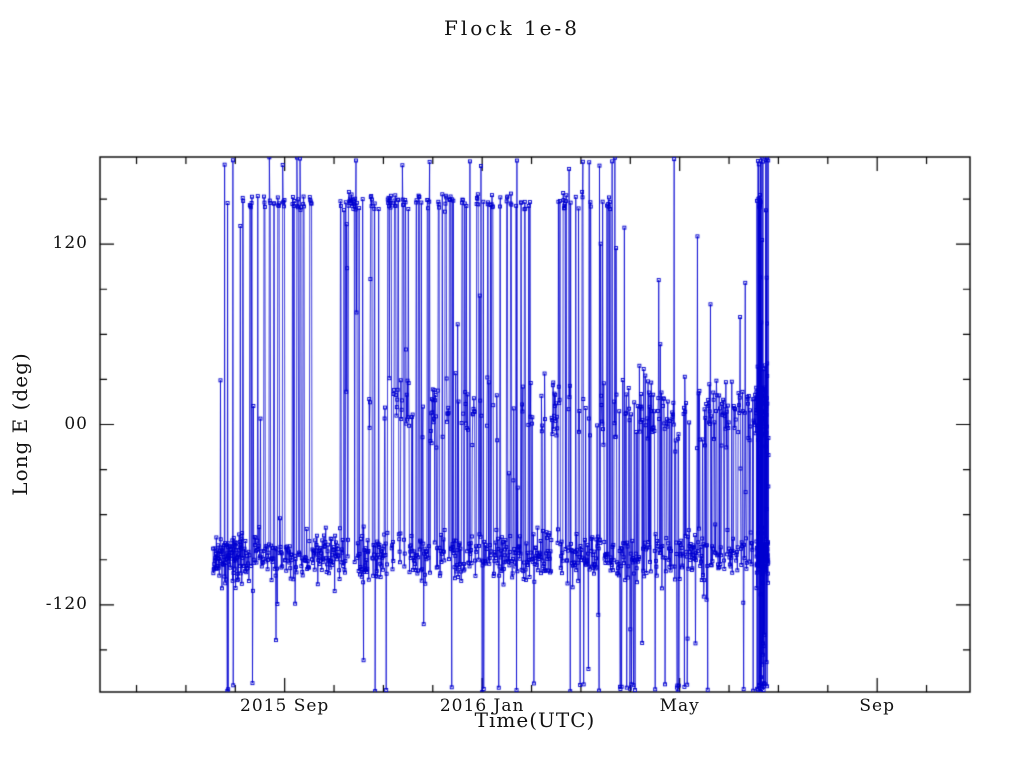 Image resolution: width=1024 pixels, height=768 pixels. What do you see at coordinates (512, 28) in the screenshot?
I see `chart-title: Flock 1e-8` at bounding box center [512, 28].